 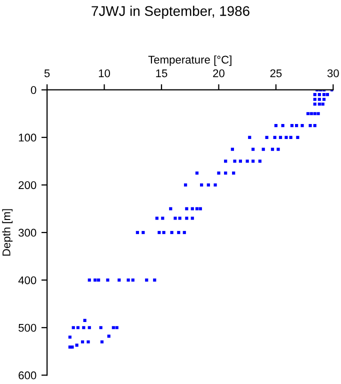 I want to click on y-tick-label: 200, so click(x=27, y=185).